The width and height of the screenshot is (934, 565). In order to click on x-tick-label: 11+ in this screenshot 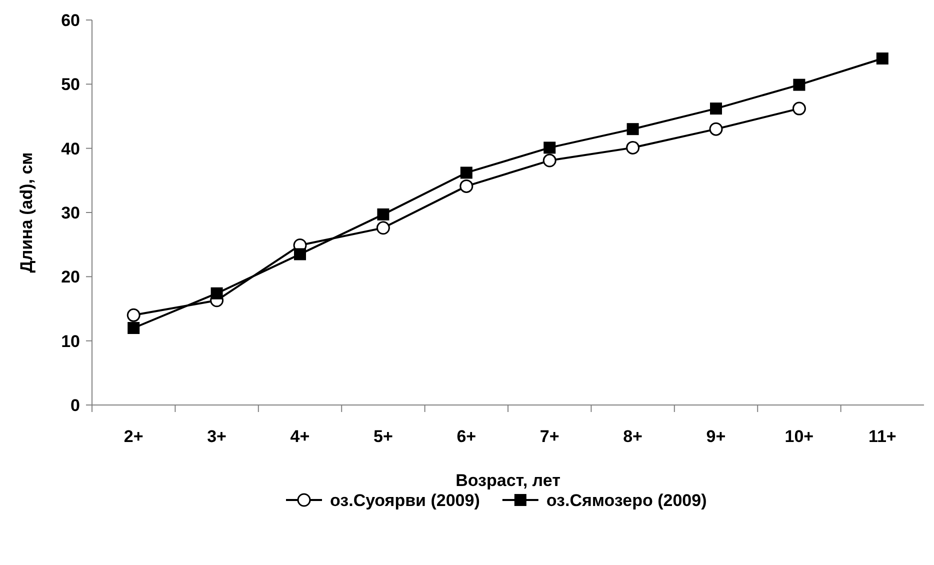, I will do `click(882, 436)`.